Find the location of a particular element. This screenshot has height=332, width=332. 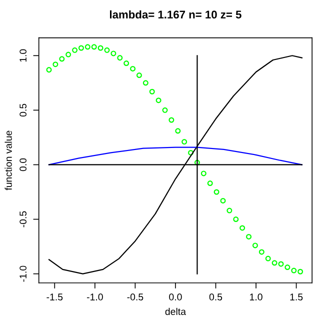

x-tick-label: 1.5 is located at coordinates (296, 297).